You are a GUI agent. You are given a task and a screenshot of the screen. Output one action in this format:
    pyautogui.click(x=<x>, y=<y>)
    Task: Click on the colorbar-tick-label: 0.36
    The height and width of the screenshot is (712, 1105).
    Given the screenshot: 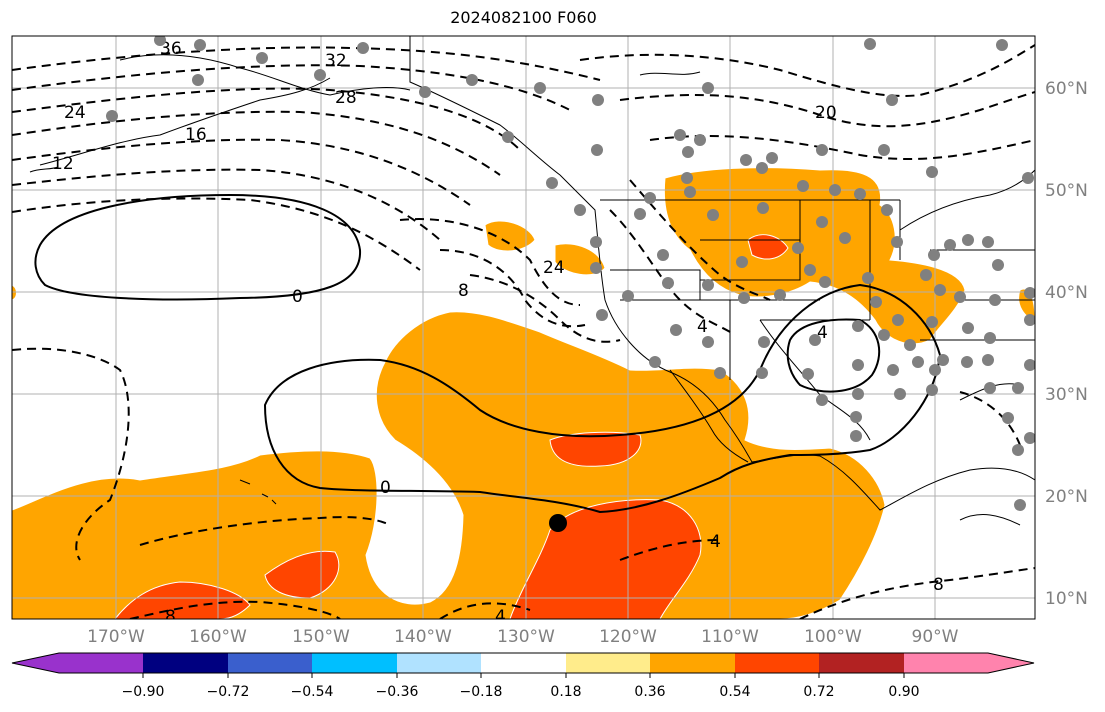 What is the action you would take?
    pyautogui.click(x=649, y=692)
    